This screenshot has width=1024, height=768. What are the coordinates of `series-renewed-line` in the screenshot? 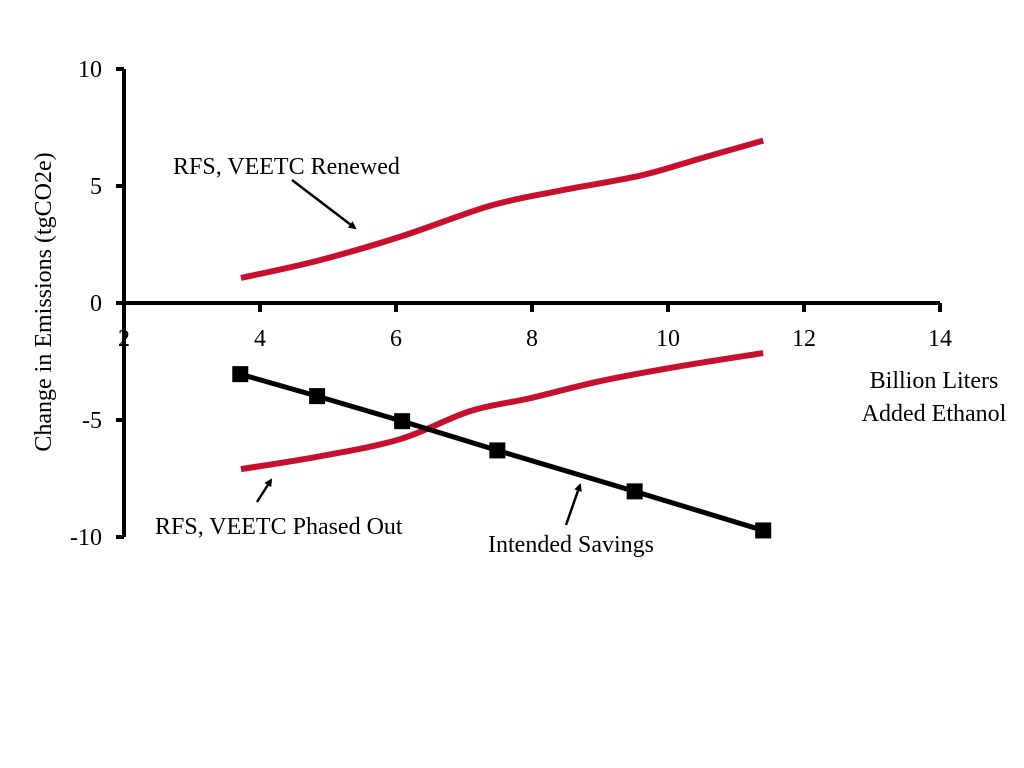 It's located at (502, 209).